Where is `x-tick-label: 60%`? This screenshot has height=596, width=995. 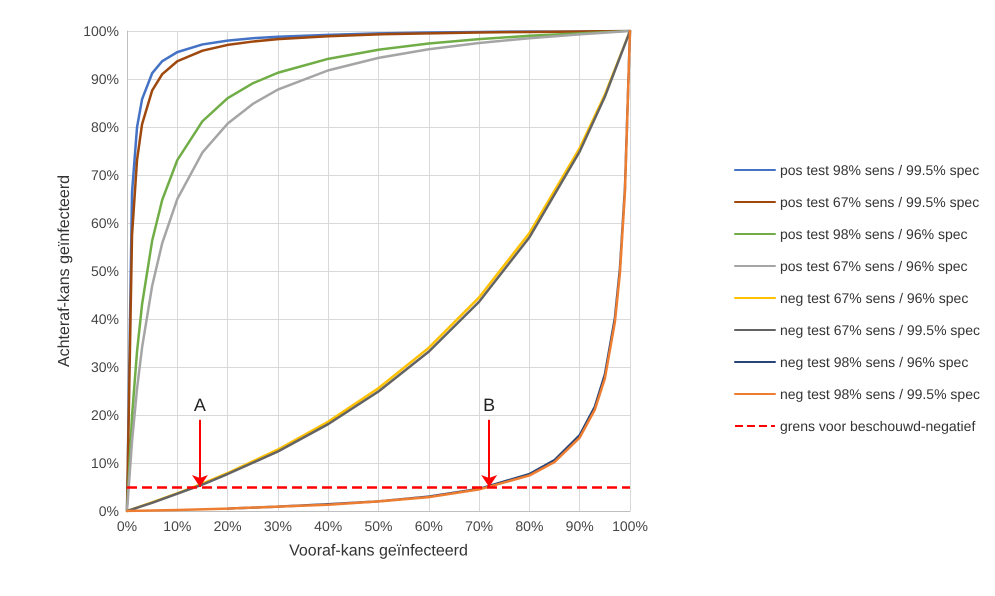
x-tick-label: 60% is located at coordinates (428, 526).